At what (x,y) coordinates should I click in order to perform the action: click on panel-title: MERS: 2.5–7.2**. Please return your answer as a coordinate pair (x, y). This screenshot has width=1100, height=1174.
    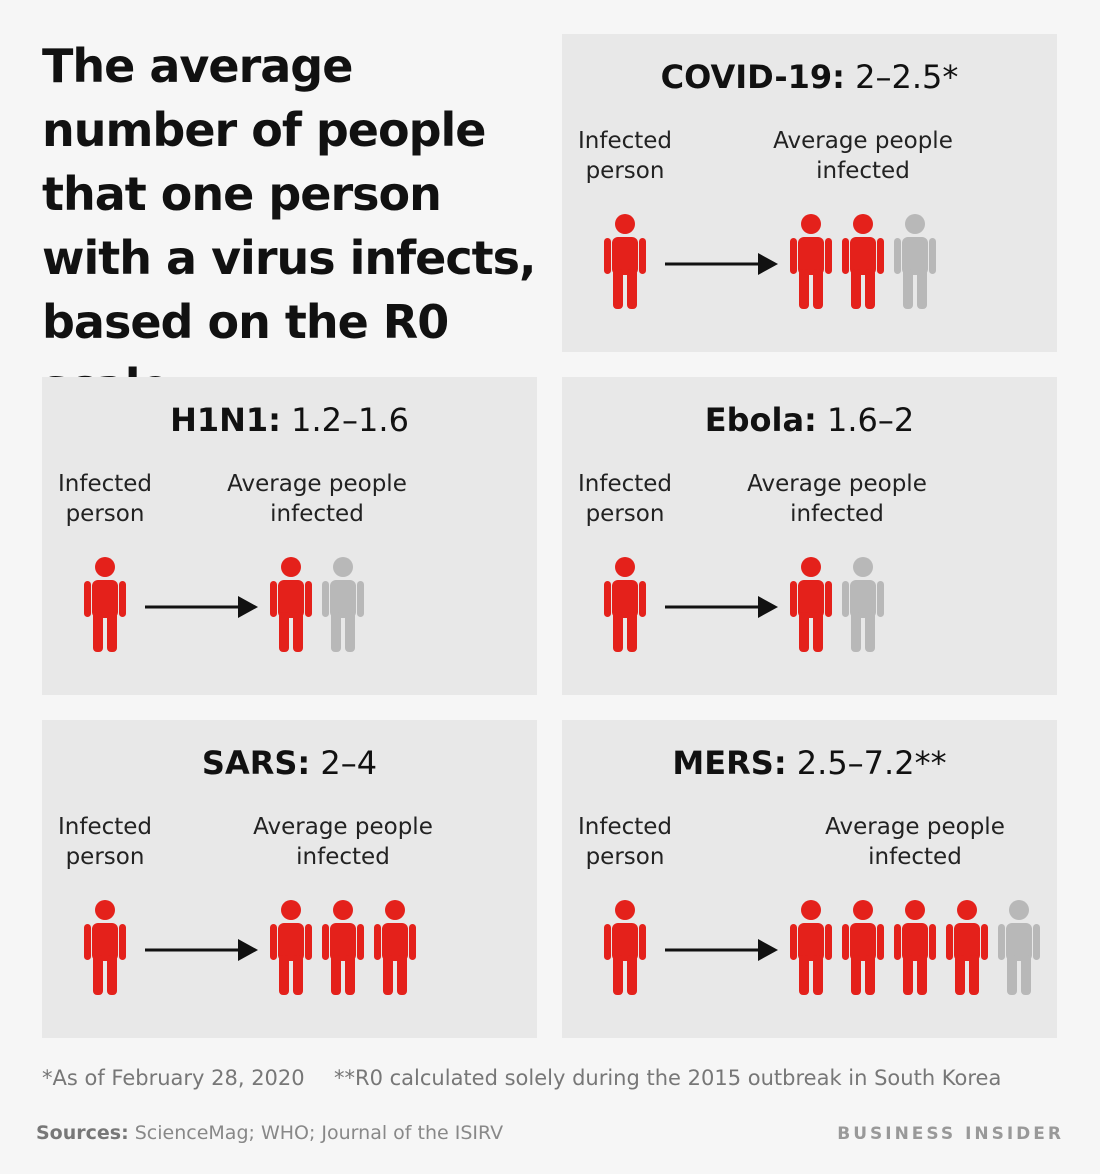
    Looking at the image, I should click on (809, 763).